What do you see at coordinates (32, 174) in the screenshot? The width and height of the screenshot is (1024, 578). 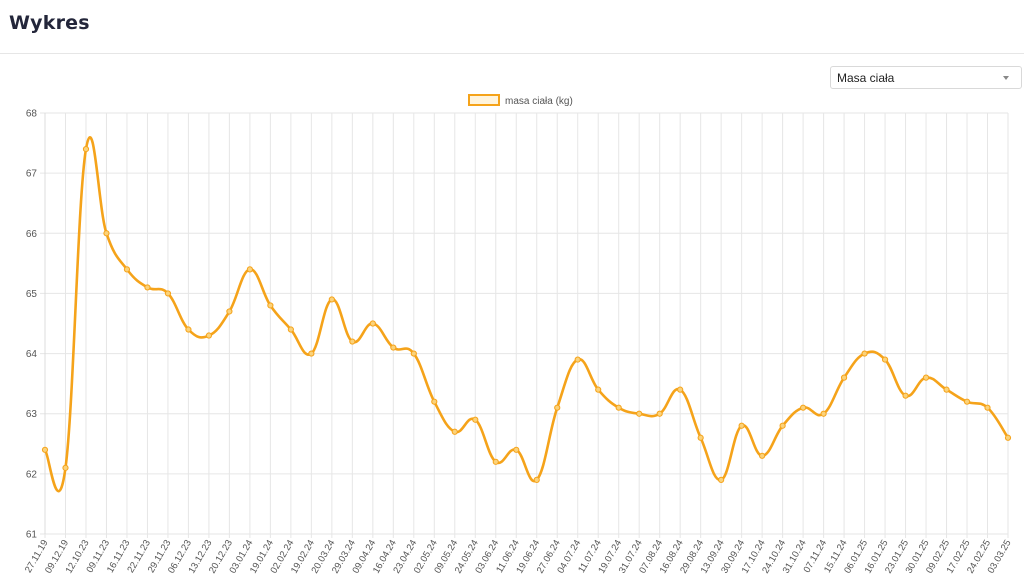 I see `y-tick-label: 67` at bounding box center [32, 174].